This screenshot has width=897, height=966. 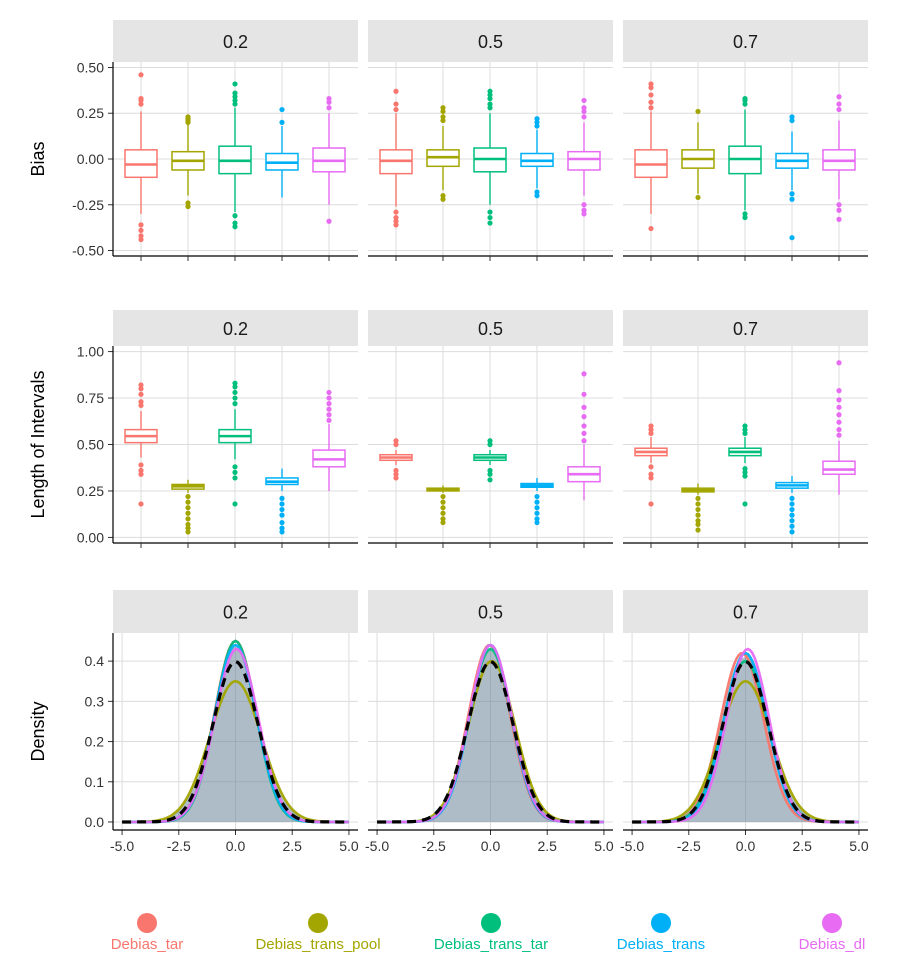 What do you see at coordinates (90, 159) in the screenshot?
I see `y-tick-label: 0.00` at bounding box center [90, 159].